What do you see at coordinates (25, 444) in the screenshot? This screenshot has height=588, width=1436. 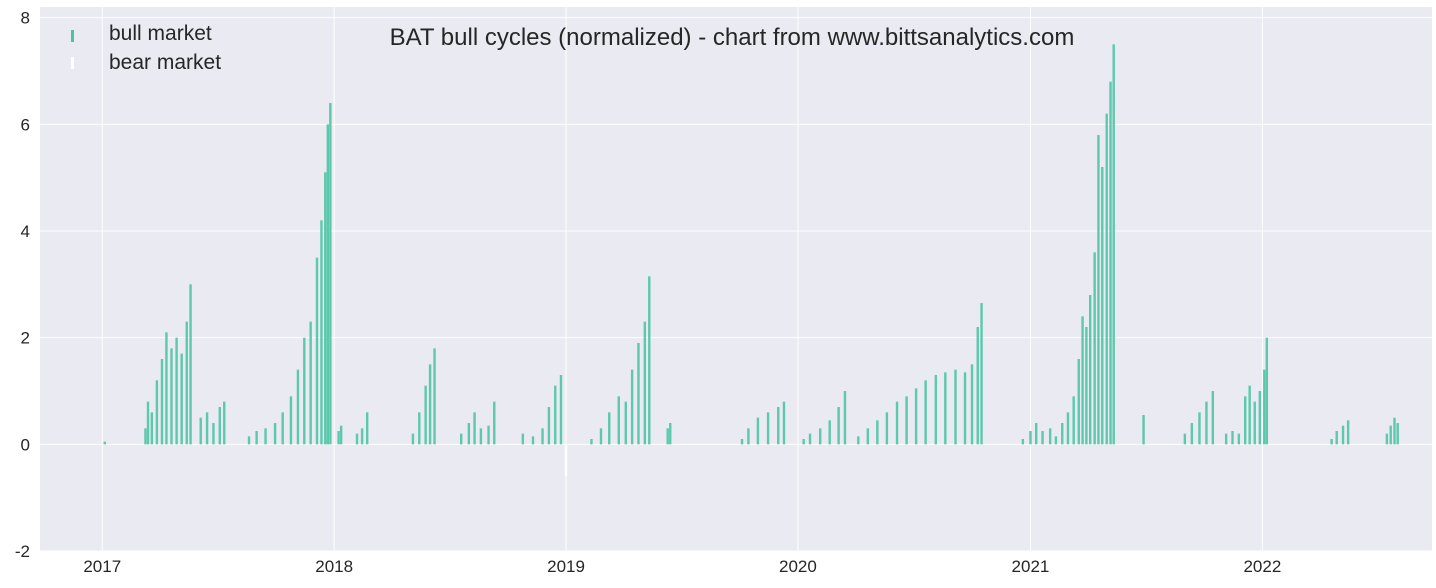 I see `y-tick-label: 0` at bounding box center [25, 444].